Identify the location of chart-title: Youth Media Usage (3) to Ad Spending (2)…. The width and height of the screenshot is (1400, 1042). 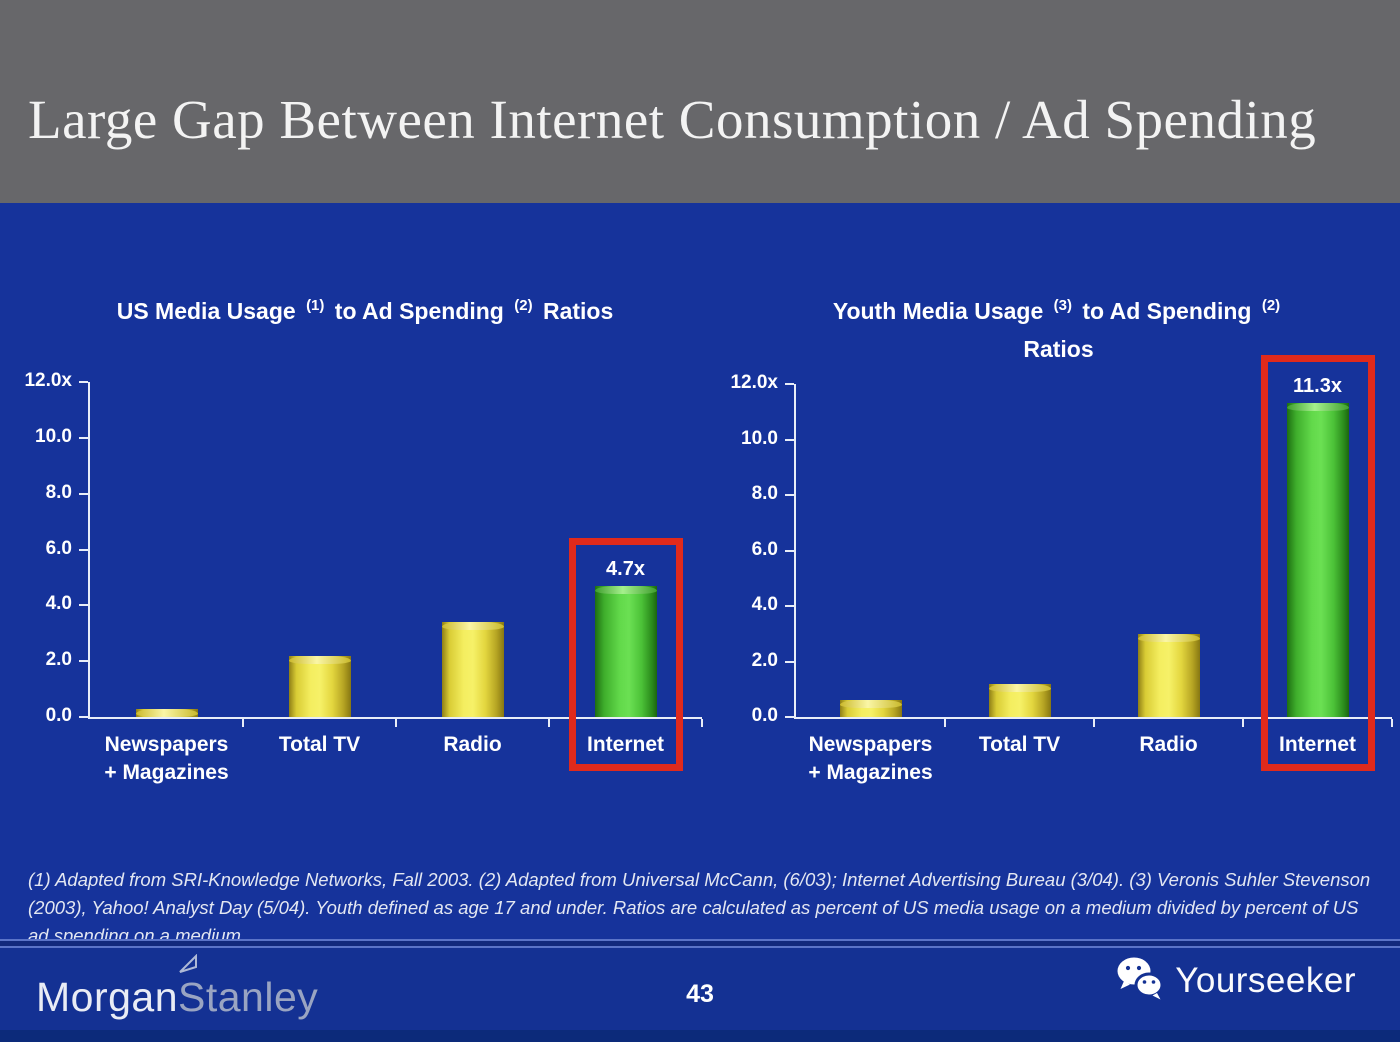
(1058, 330).